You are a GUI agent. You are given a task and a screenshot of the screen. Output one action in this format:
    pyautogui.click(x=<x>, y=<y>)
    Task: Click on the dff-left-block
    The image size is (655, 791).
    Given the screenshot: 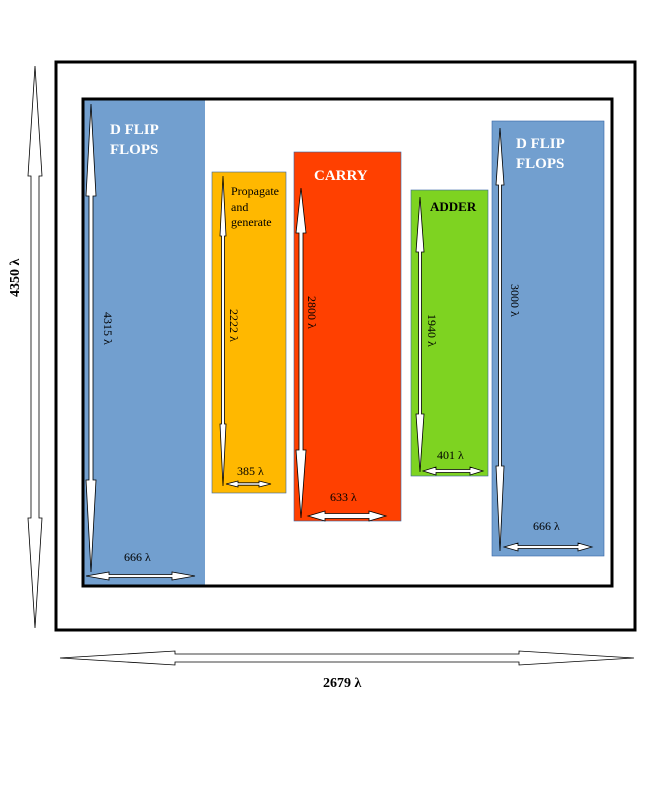 What is the action you would take?
    pyautogui.click(x=144, y=342)
    